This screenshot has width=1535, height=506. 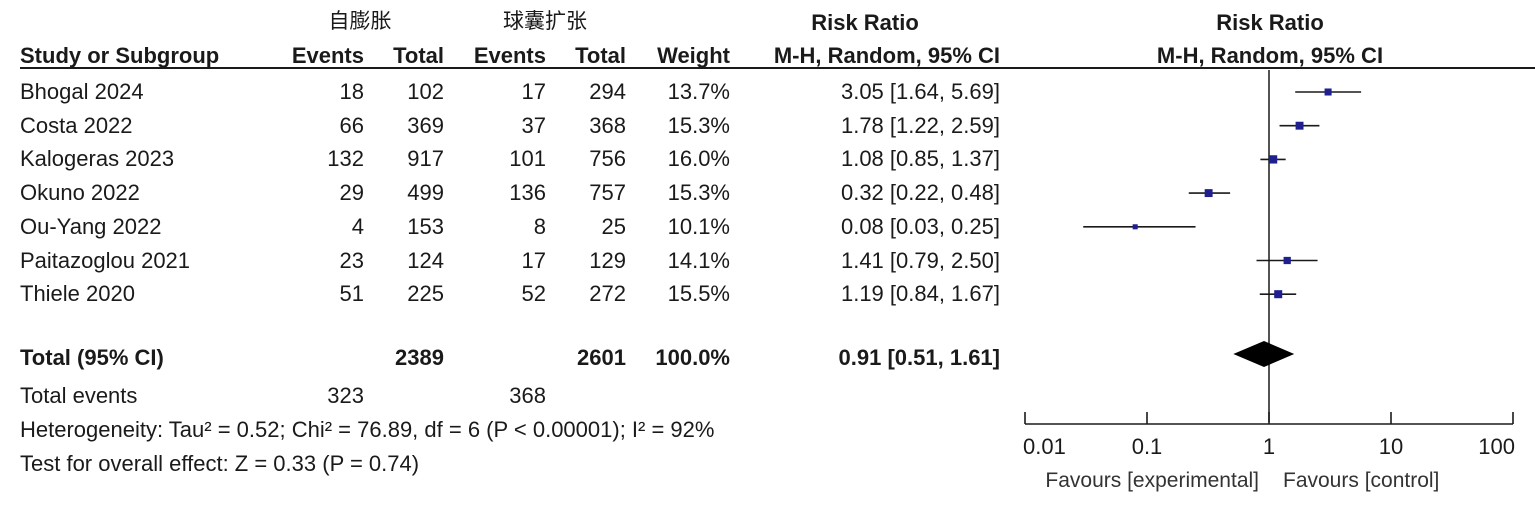 What do you see at coordinates (425, 159) in the screenshot?
I see `row-exp-total: 917` at bounding box center [425, 159].